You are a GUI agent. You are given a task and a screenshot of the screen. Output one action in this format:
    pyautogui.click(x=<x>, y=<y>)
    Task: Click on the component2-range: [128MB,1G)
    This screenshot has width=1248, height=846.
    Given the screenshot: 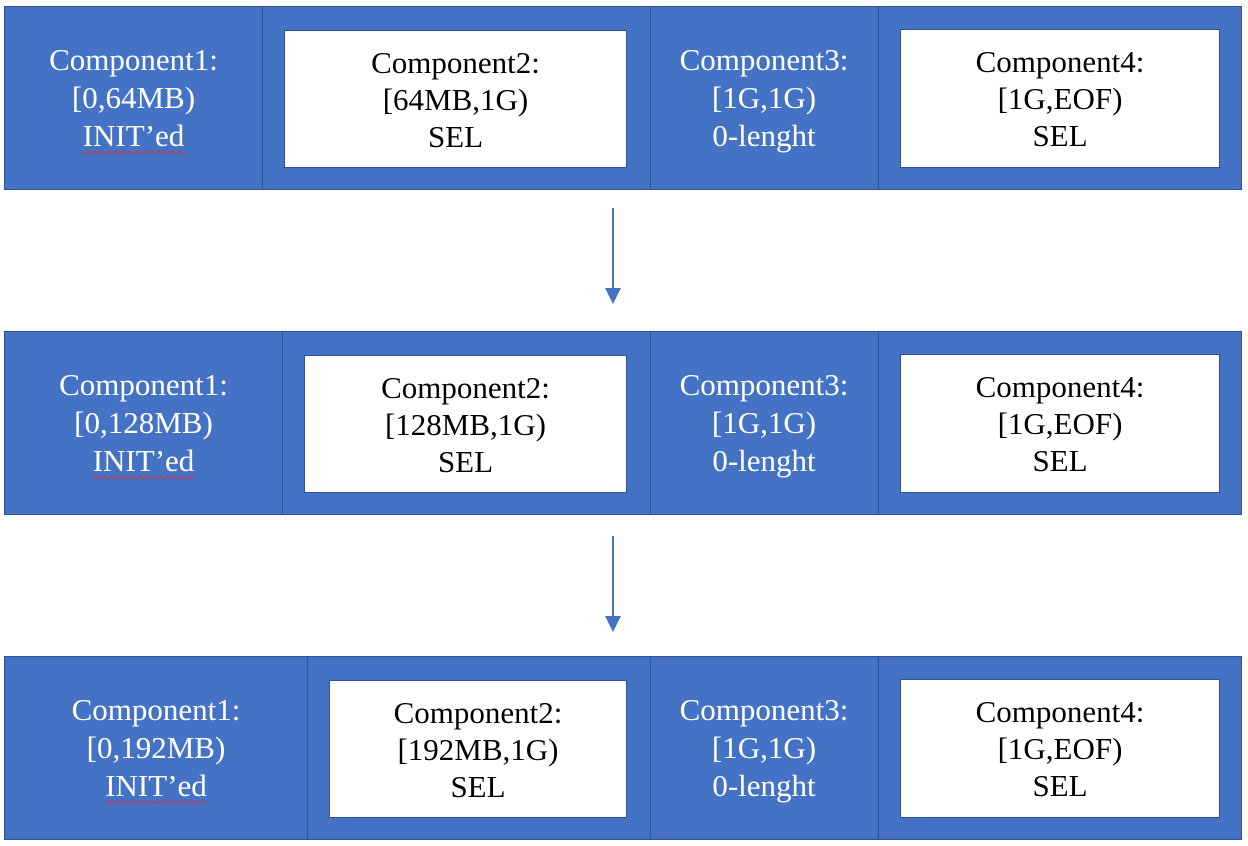 What is the action you would take?
    pyautogui.click(x=465, y=424)
    